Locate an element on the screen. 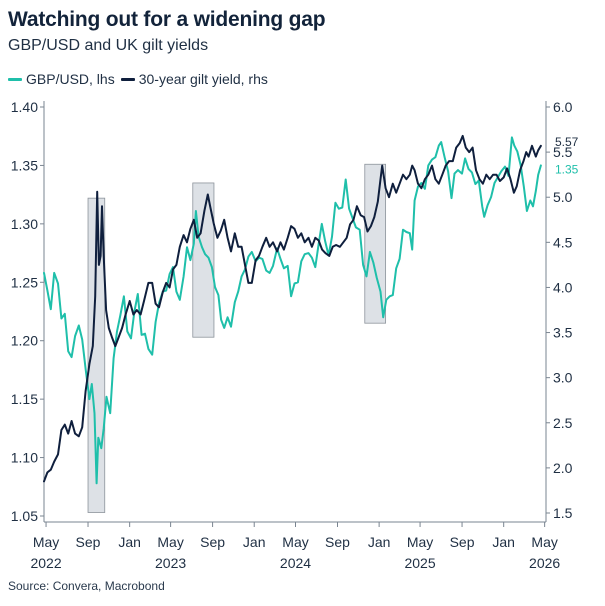  left-tick-label: 1.10 is located at coordinates (24, 458).